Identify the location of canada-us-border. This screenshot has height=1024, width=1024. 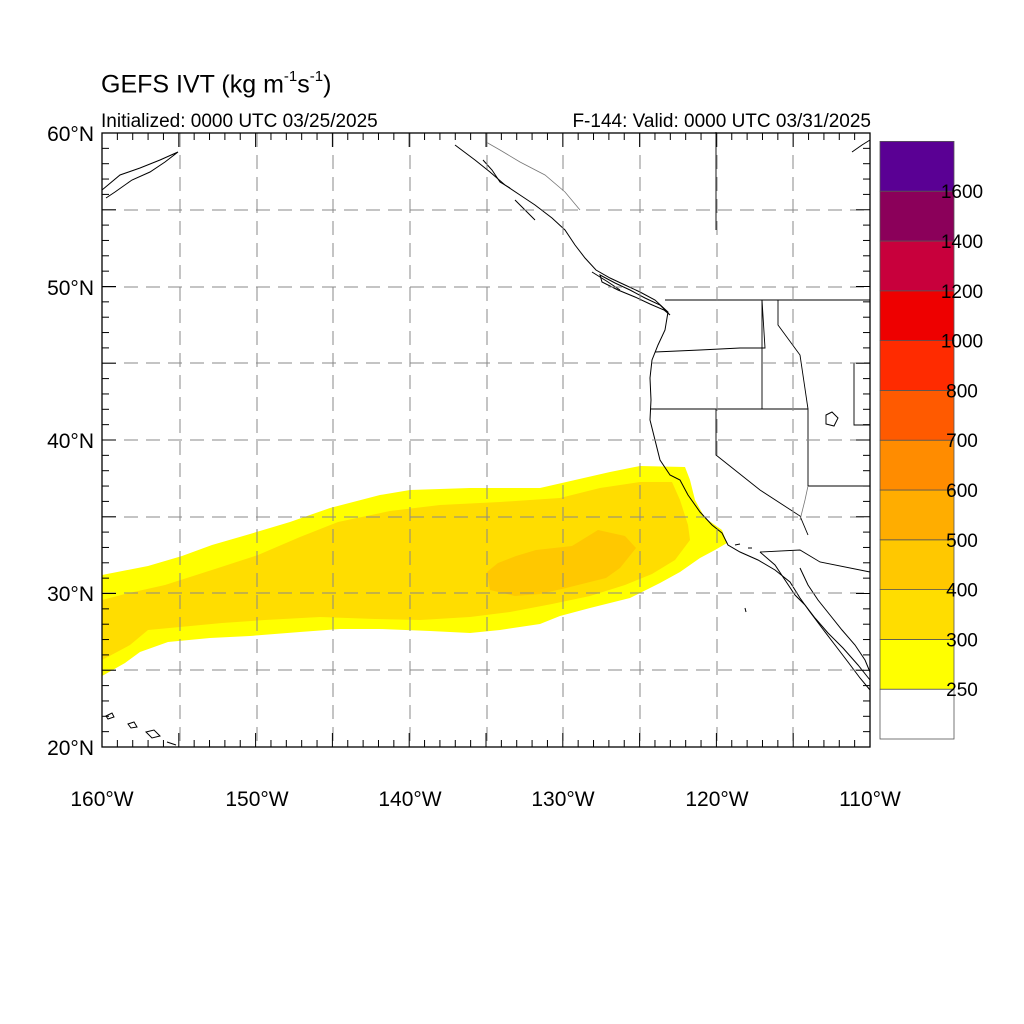
(767, 216).